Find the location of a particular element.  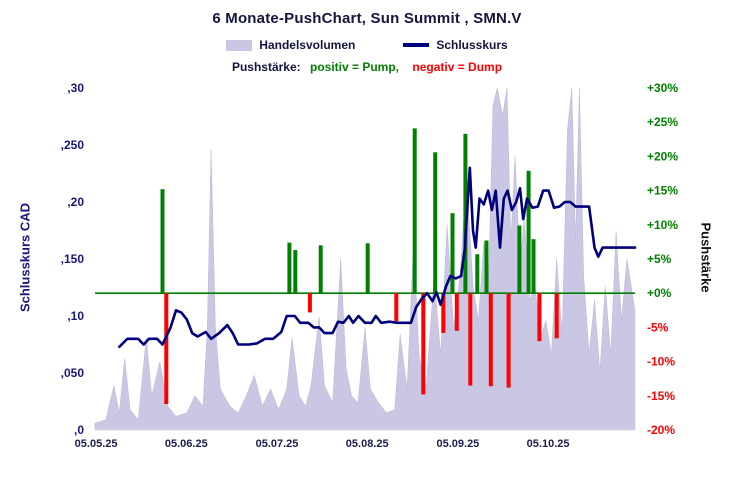

close-line-swatch-icon is located at coordinates (416, 45).